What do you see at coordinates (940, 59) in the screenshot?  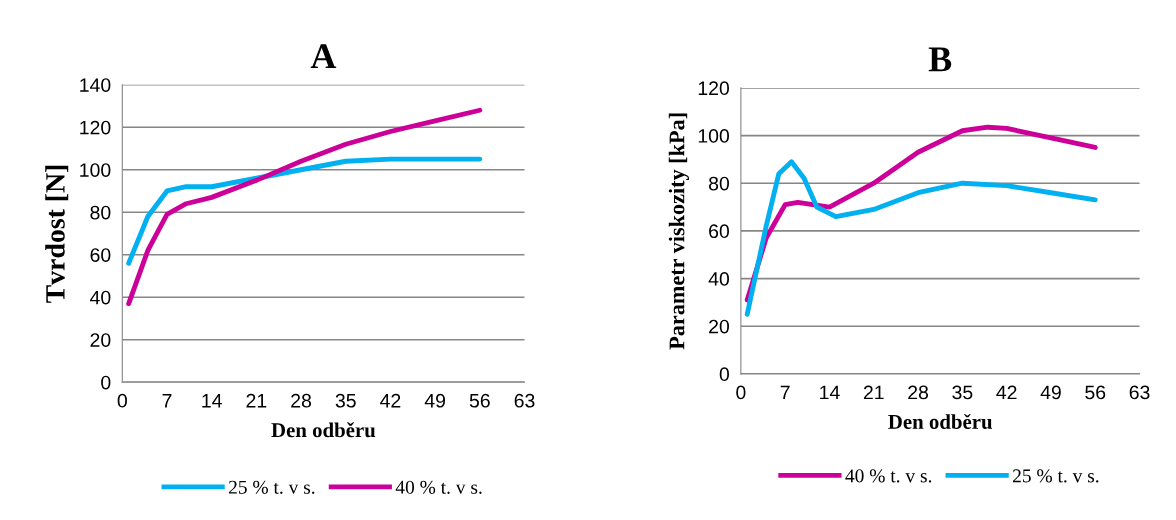 I see `chart-title: B` at bounding box center [940, 59].